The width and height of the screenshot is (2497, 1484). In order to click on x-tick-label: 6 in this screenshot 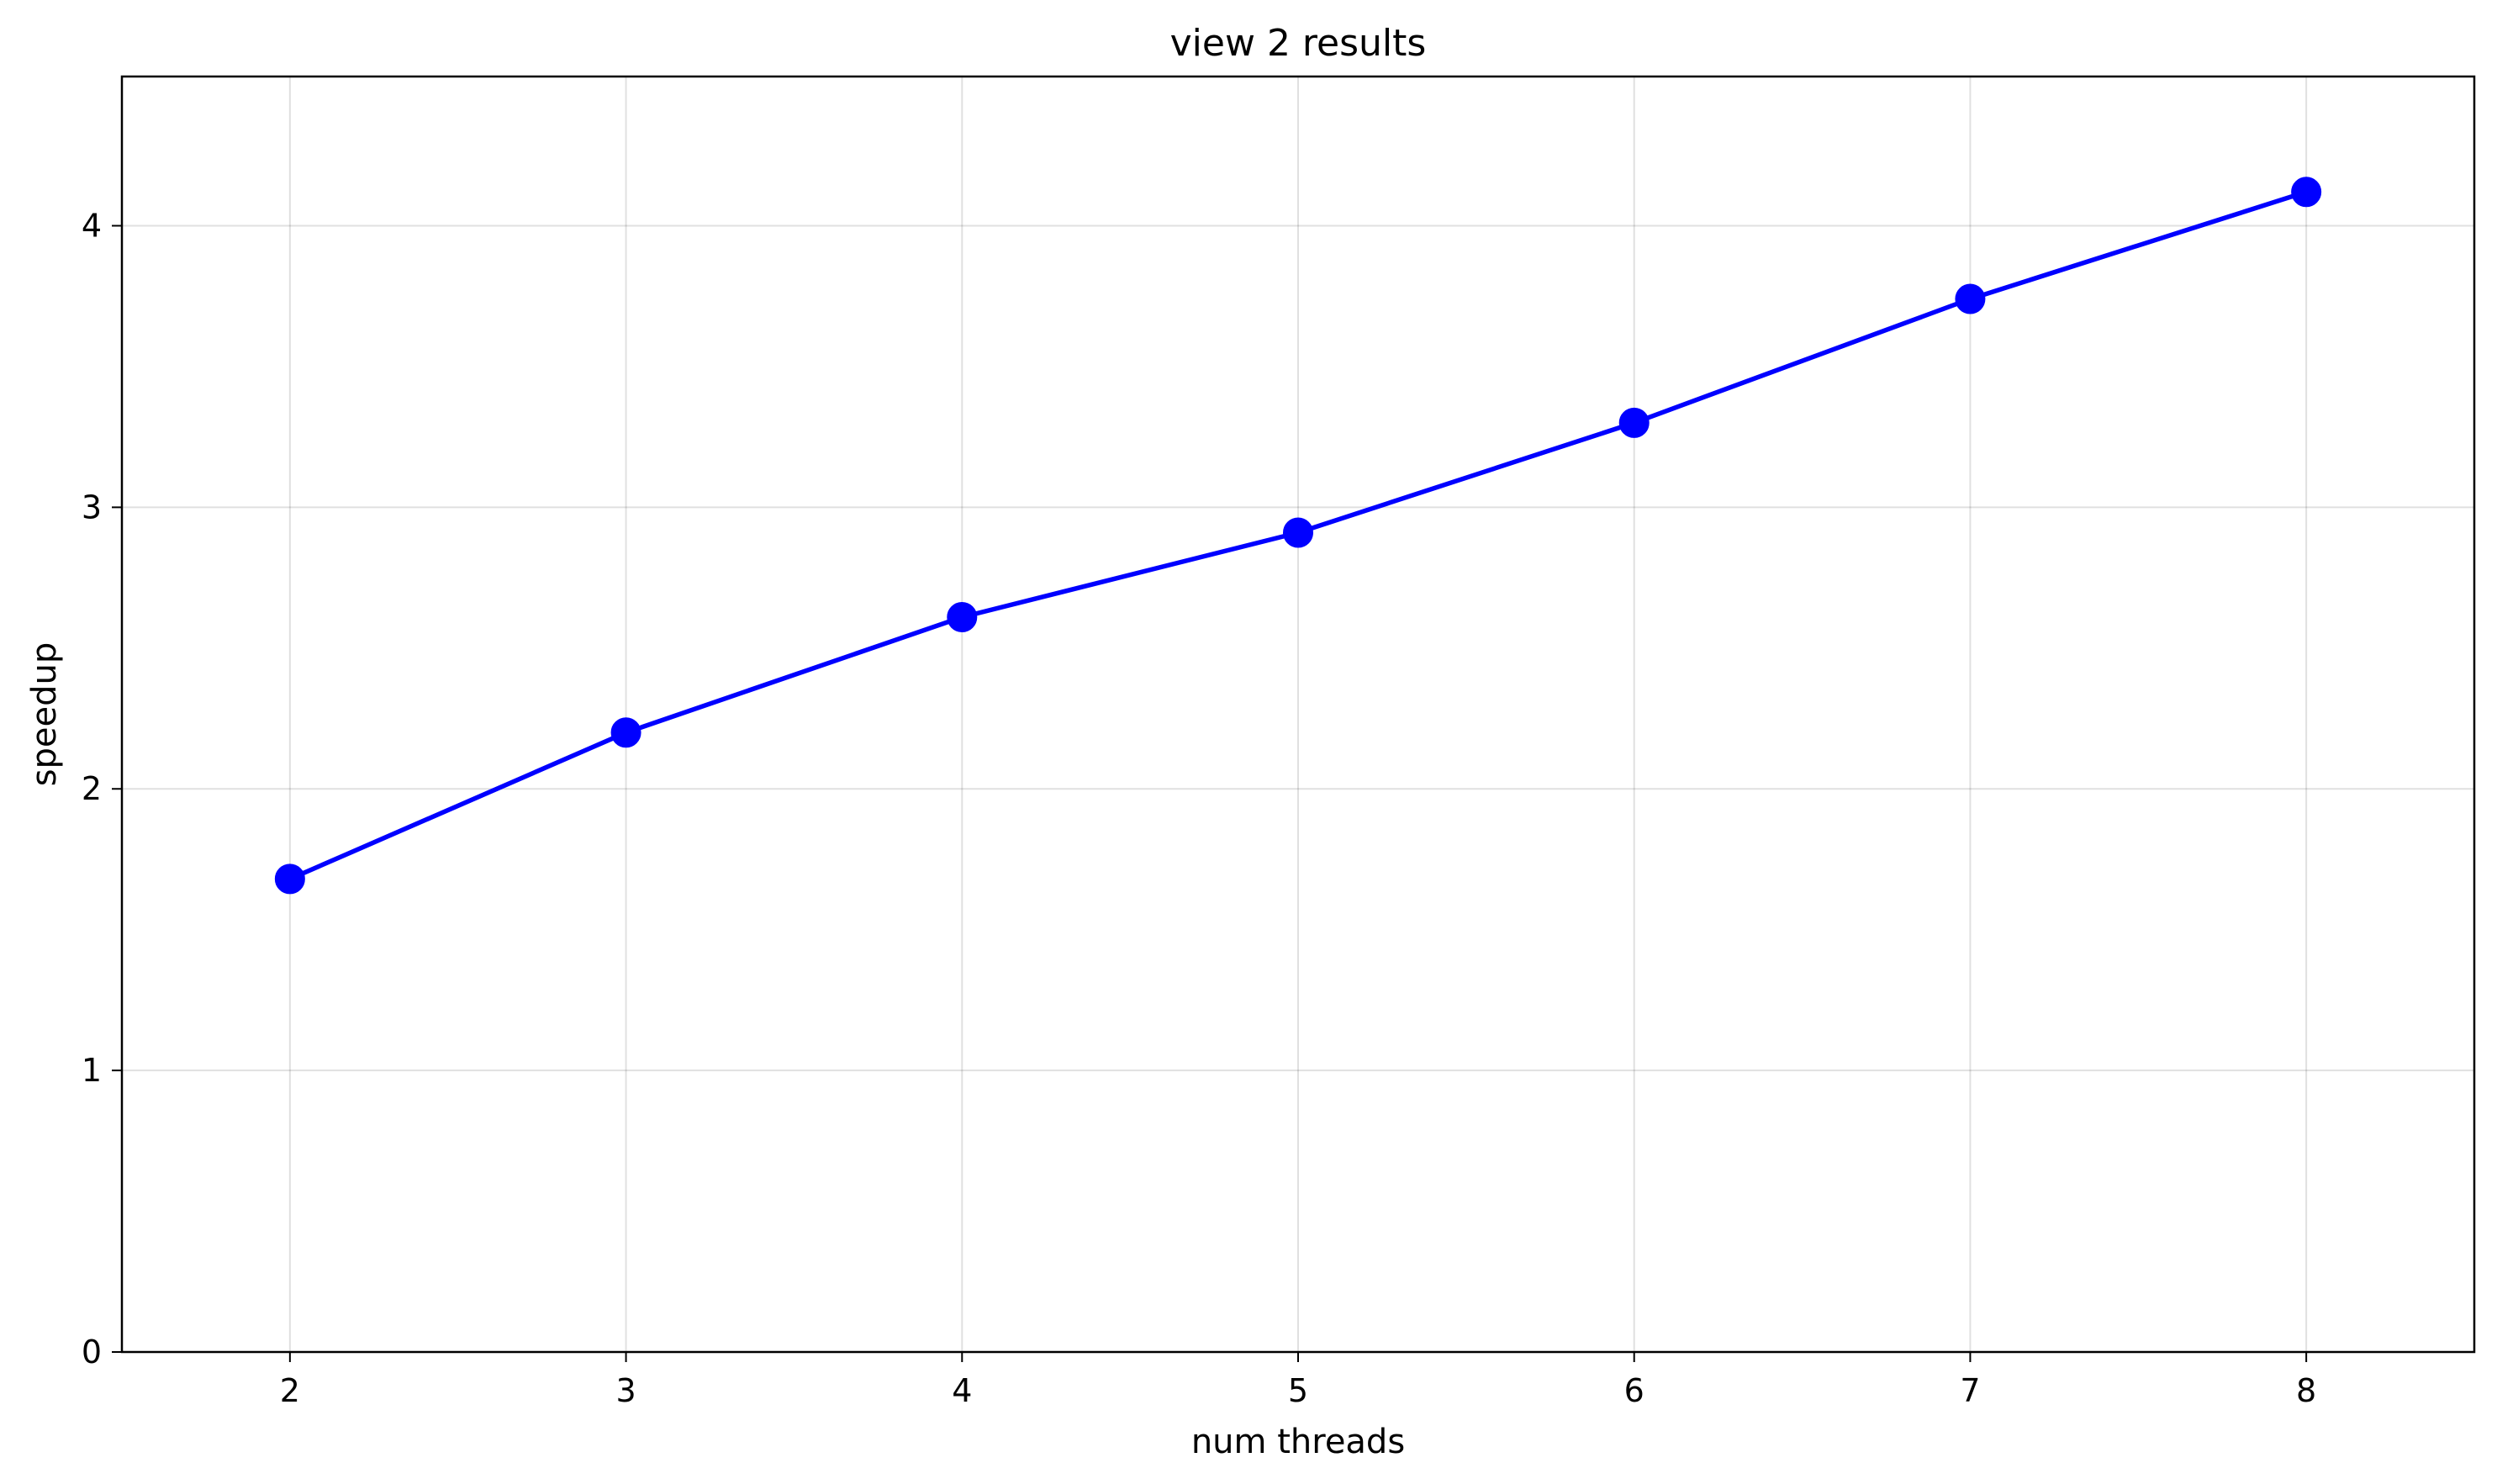, I will do `click(1634, 1390)`.